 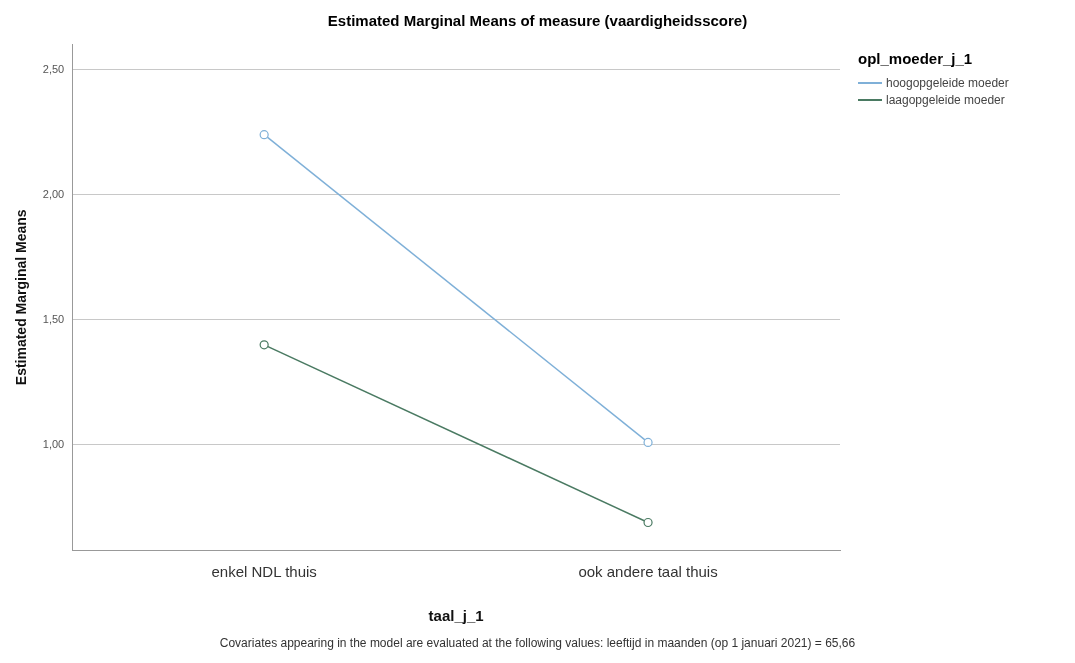 I want to click on x-tick-label: enkel NDL thuis, so click(x=264, y=572).